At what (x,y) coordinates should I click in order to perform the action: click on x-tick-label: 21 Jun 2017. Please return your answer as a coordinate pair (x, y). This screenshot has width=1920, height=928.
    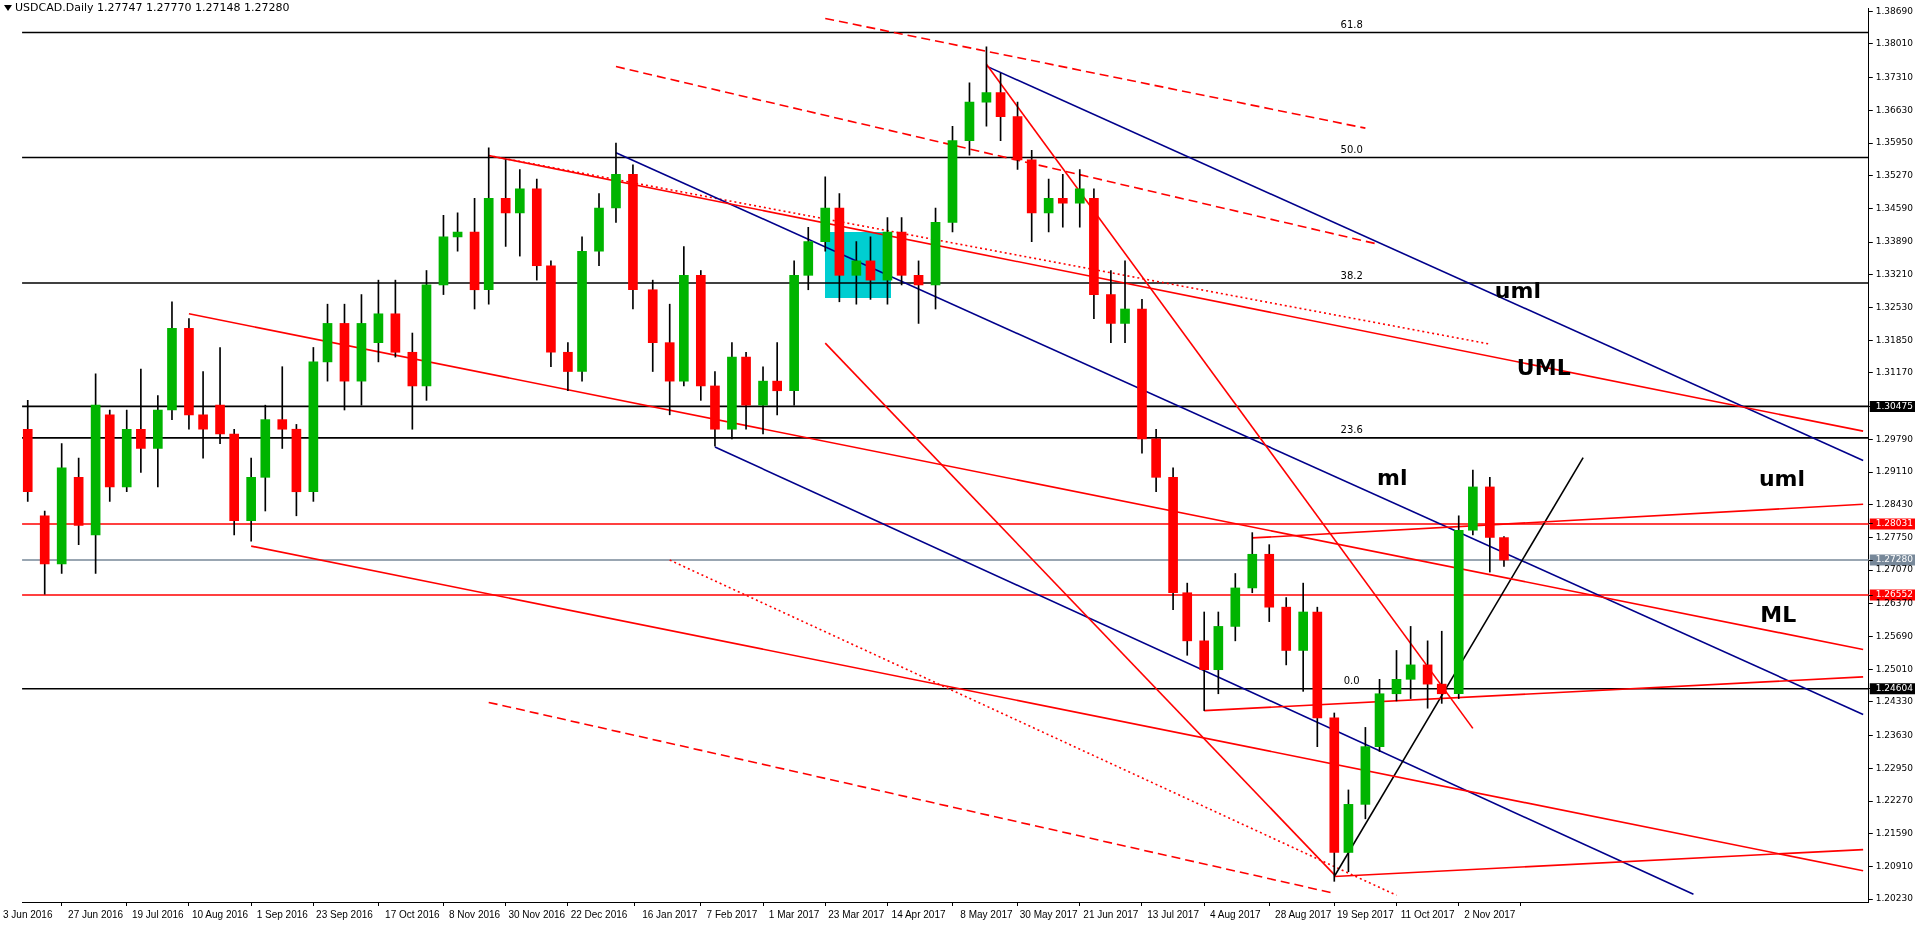
    Looking at the image, I should click on (1111, 914).